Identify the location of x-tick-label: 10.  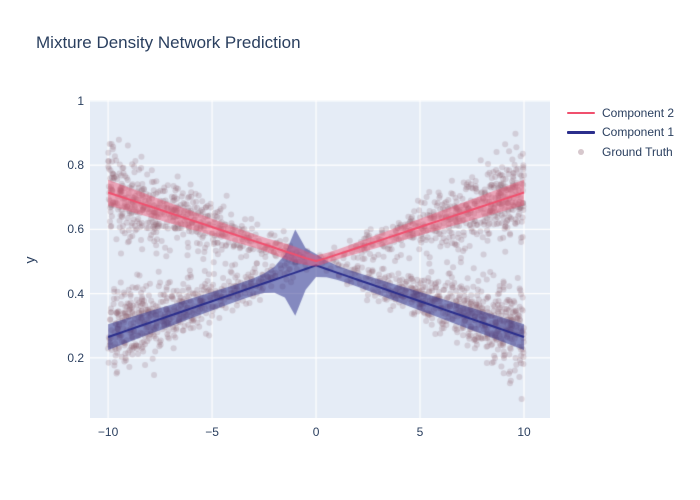
(524, 432).